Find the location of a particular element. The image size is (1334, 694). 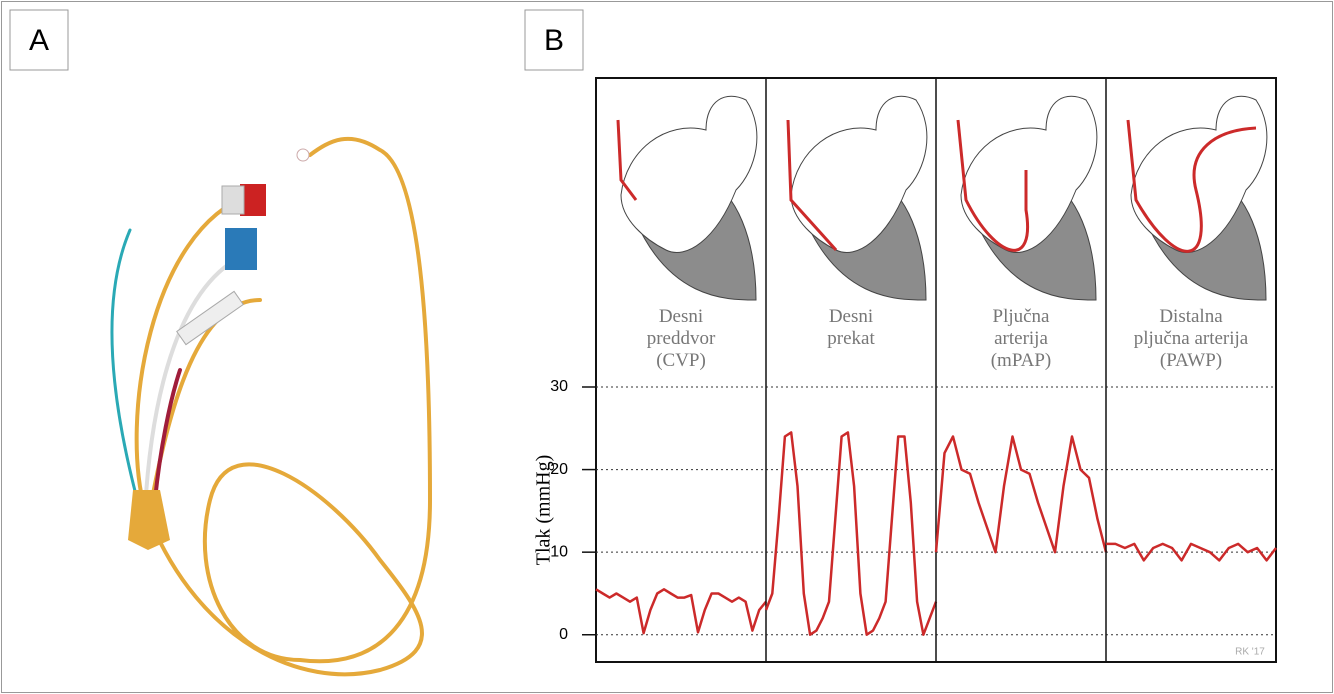

panel-title: Pljučna arterija (mPAP) is located at coordinates (1021, 338).